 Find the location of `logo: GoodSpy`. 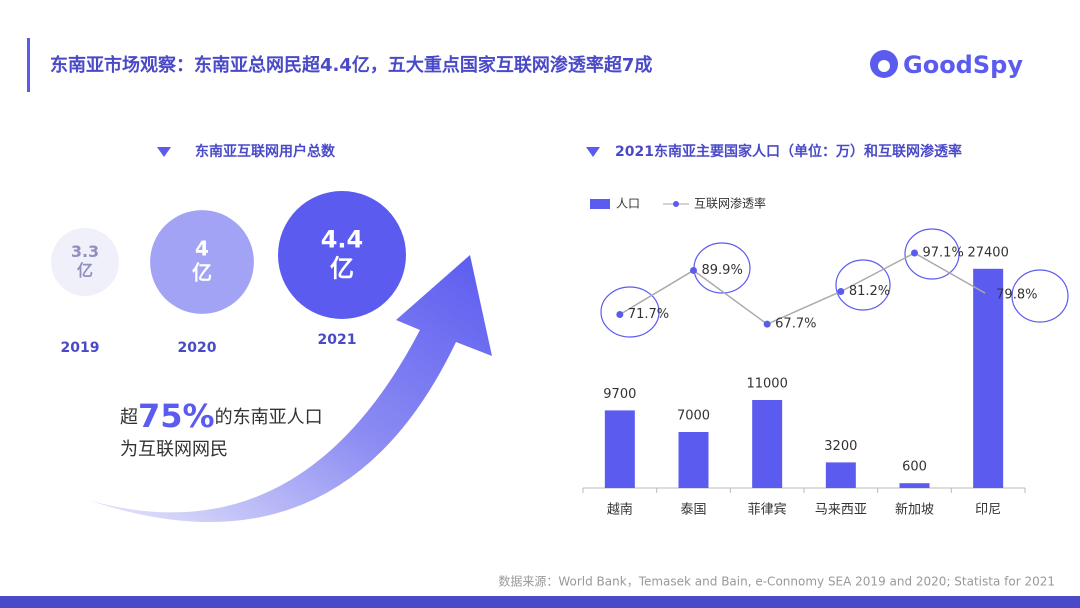

logo: GoodSpy is located at coordinates (963, 65).